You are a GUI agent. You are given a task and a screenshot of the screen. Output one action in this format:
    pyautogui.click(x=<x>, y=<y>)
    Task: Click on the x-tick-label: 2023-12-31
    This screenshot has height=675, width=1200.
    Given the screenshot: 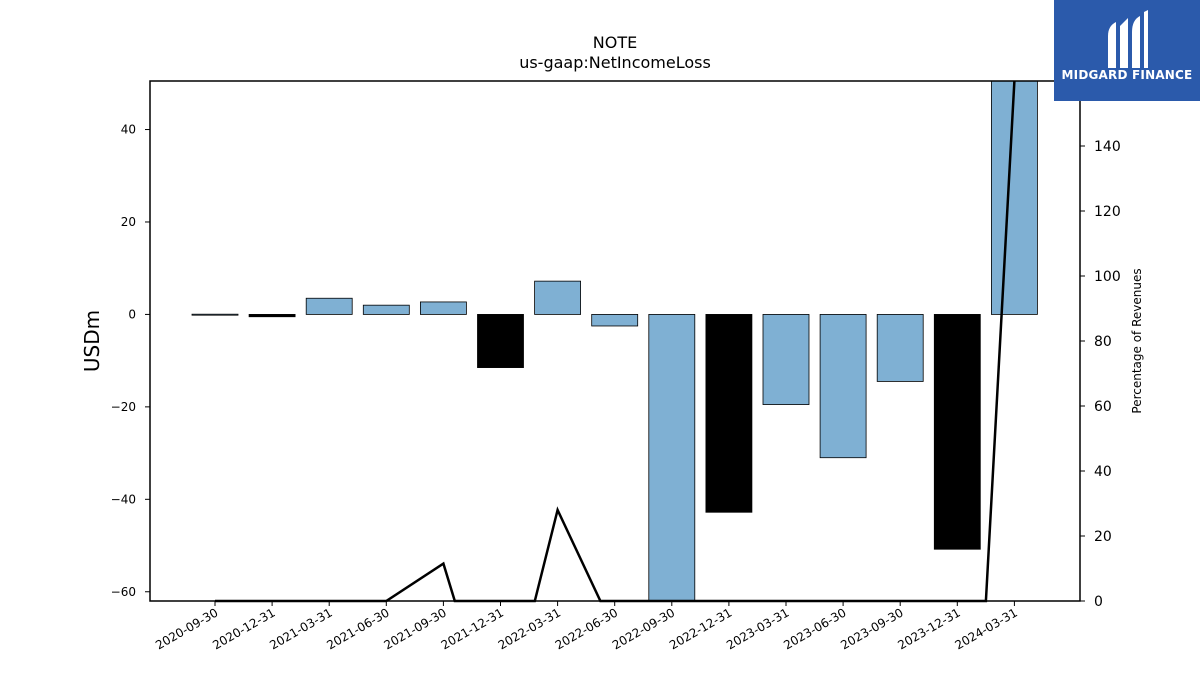 What is the action you would take?
    pyautogui.click(x=928, y=628)
    